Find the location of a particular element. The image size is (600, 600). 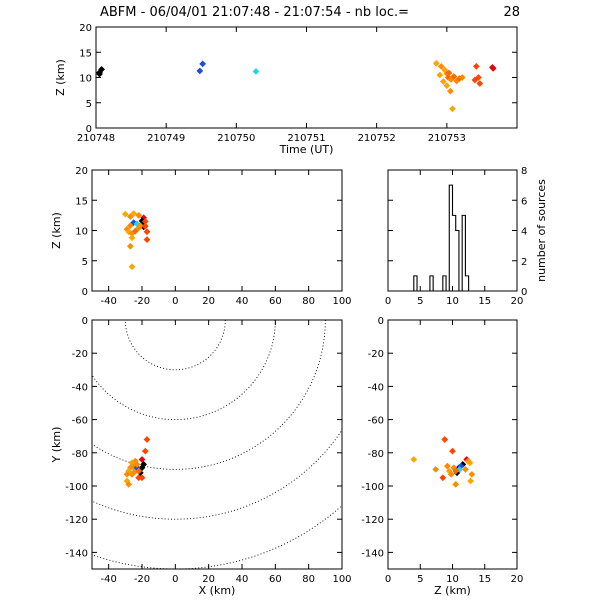

x-tick-label: 5 is located at coordinates (420, 579).